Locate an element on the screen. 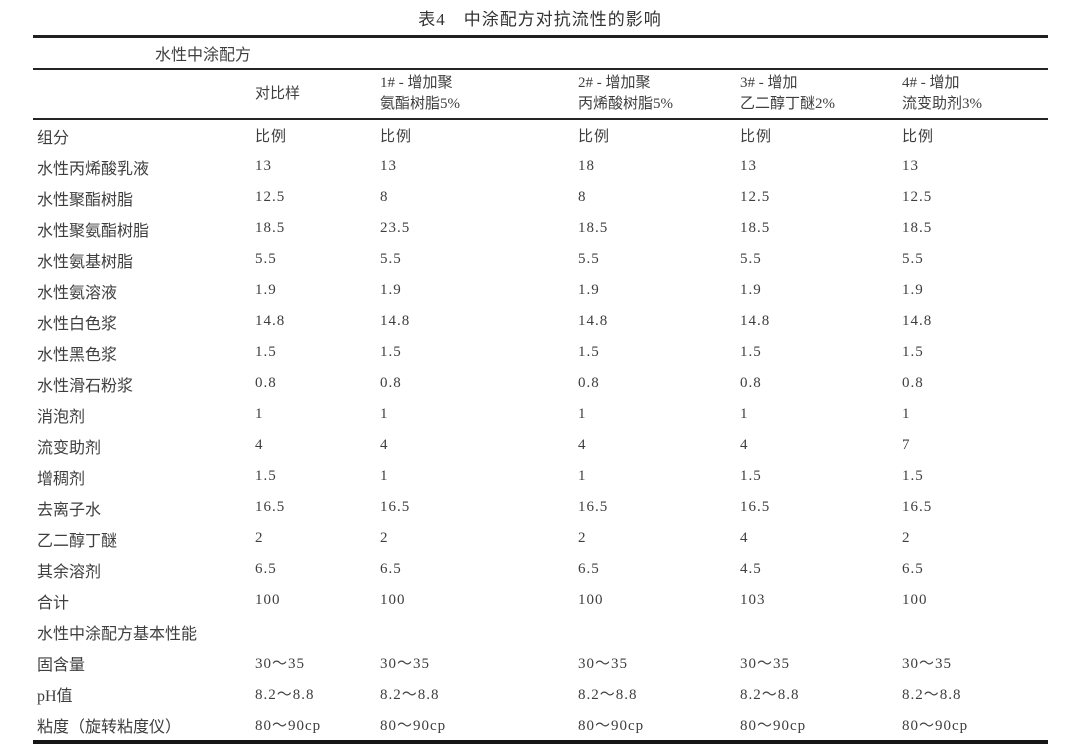 This screenshot has height=744, width=1080. group-header-row: 水性中涂配方 is located at coordinates (541, 53).